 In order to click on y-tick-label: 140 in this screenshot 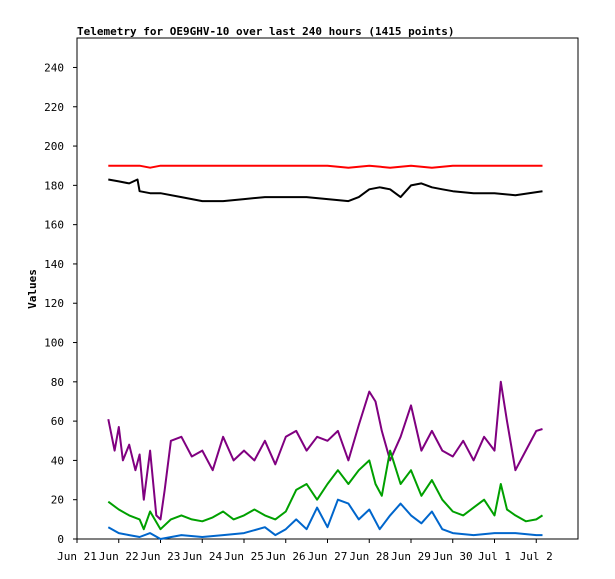, I will do `click(54, 264)`.